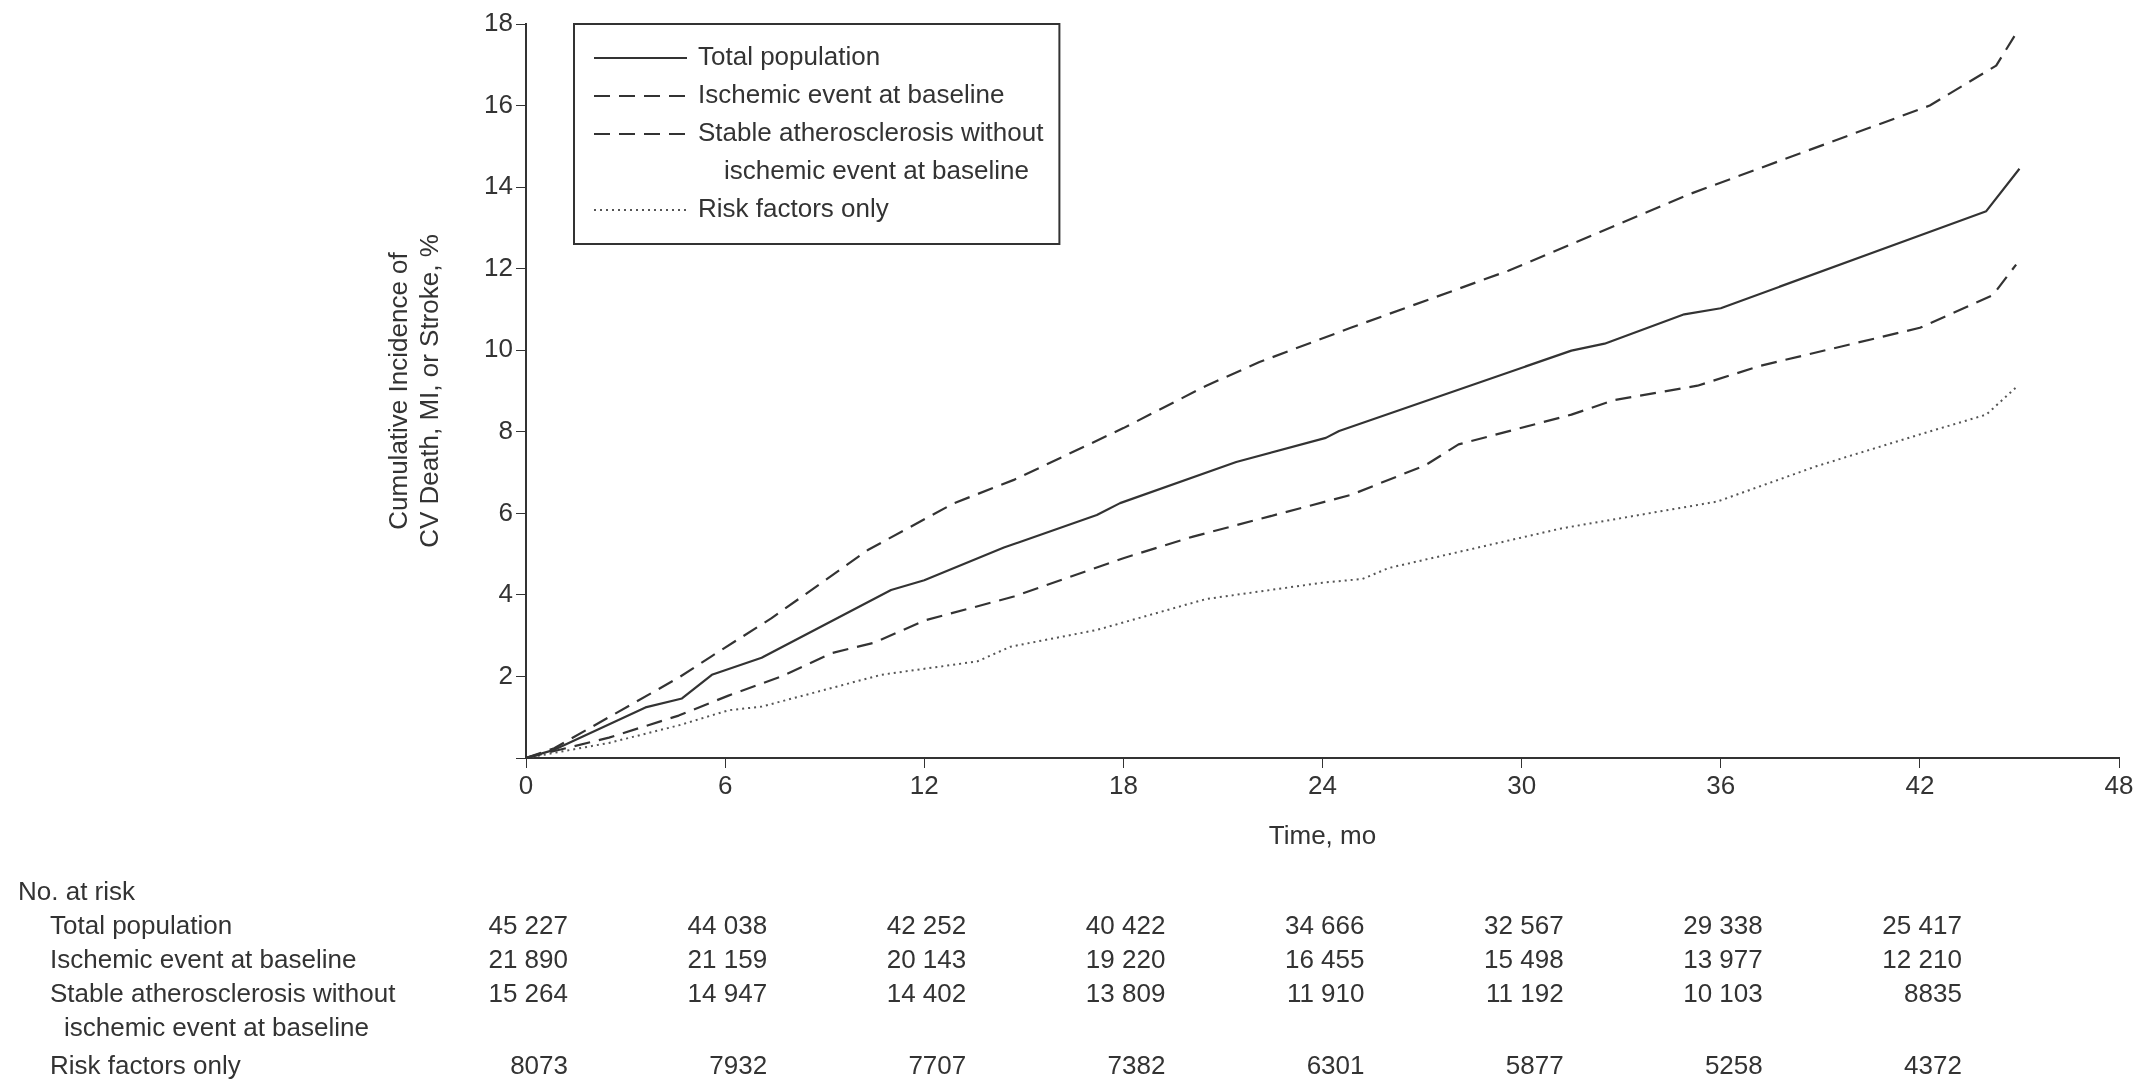 This screenshot has height=1086, width=2152. What do you see at coordinates (1922, 959) in the screenshot?
I see `text: 12 210` at bounding box center [1922, 959].